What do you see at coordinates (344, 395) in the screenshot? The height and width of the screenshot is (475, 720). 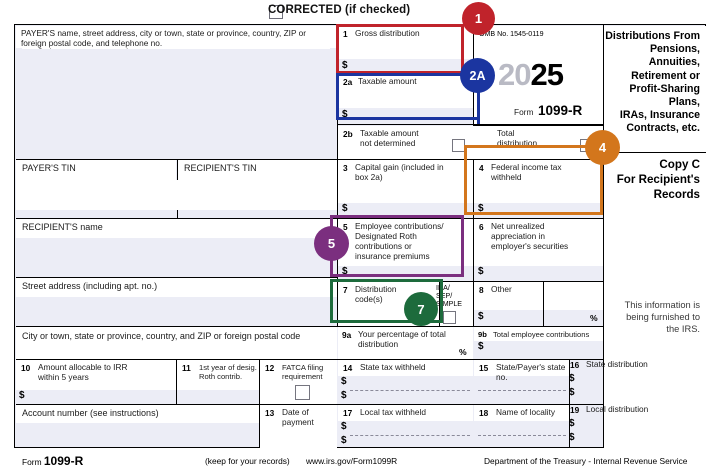 I see `box-14-dollar-2: $` at bounding box center [344, 395].